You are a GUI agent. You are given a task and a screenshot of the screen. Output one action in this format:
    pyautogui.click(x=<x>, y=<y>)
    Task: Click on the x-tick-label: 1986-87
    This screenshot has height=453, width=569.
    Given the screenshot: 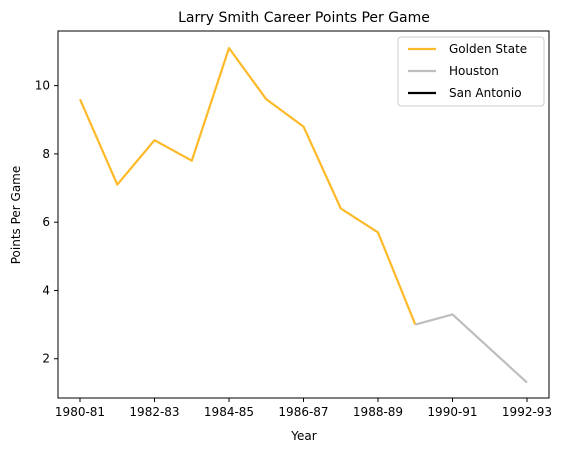 What is the action you would take?
    pyautogui.click(x=303, y=412)
    